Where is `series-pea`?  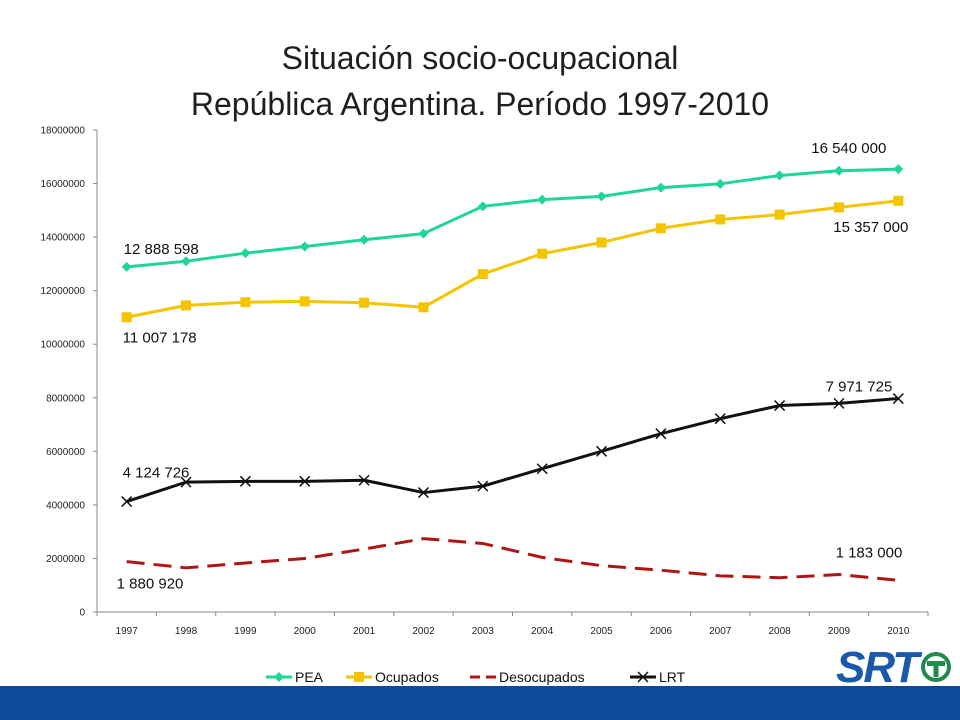 series-pea is located at coordinates (512, 218).